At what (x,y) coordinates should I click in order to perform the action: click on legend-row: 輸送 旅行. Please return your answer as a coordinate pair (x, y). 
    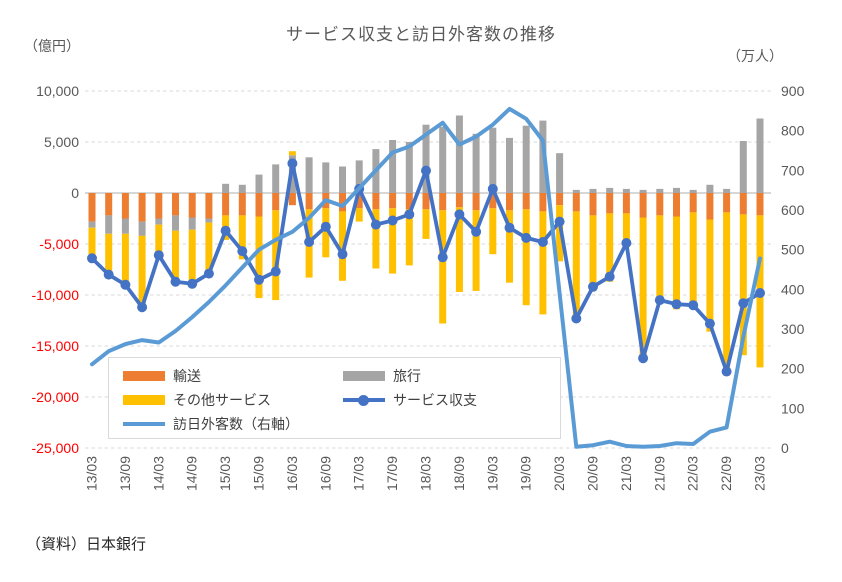
    Looking at the image, I should click on (341, 376).